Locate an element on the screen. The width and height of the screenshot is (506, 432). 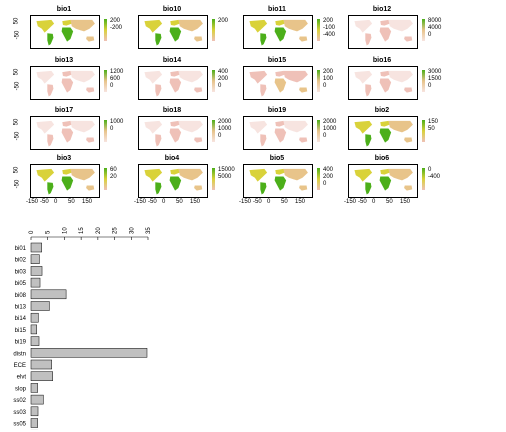
map-x-tick-label: 150 is located at coordinates (300, 202).